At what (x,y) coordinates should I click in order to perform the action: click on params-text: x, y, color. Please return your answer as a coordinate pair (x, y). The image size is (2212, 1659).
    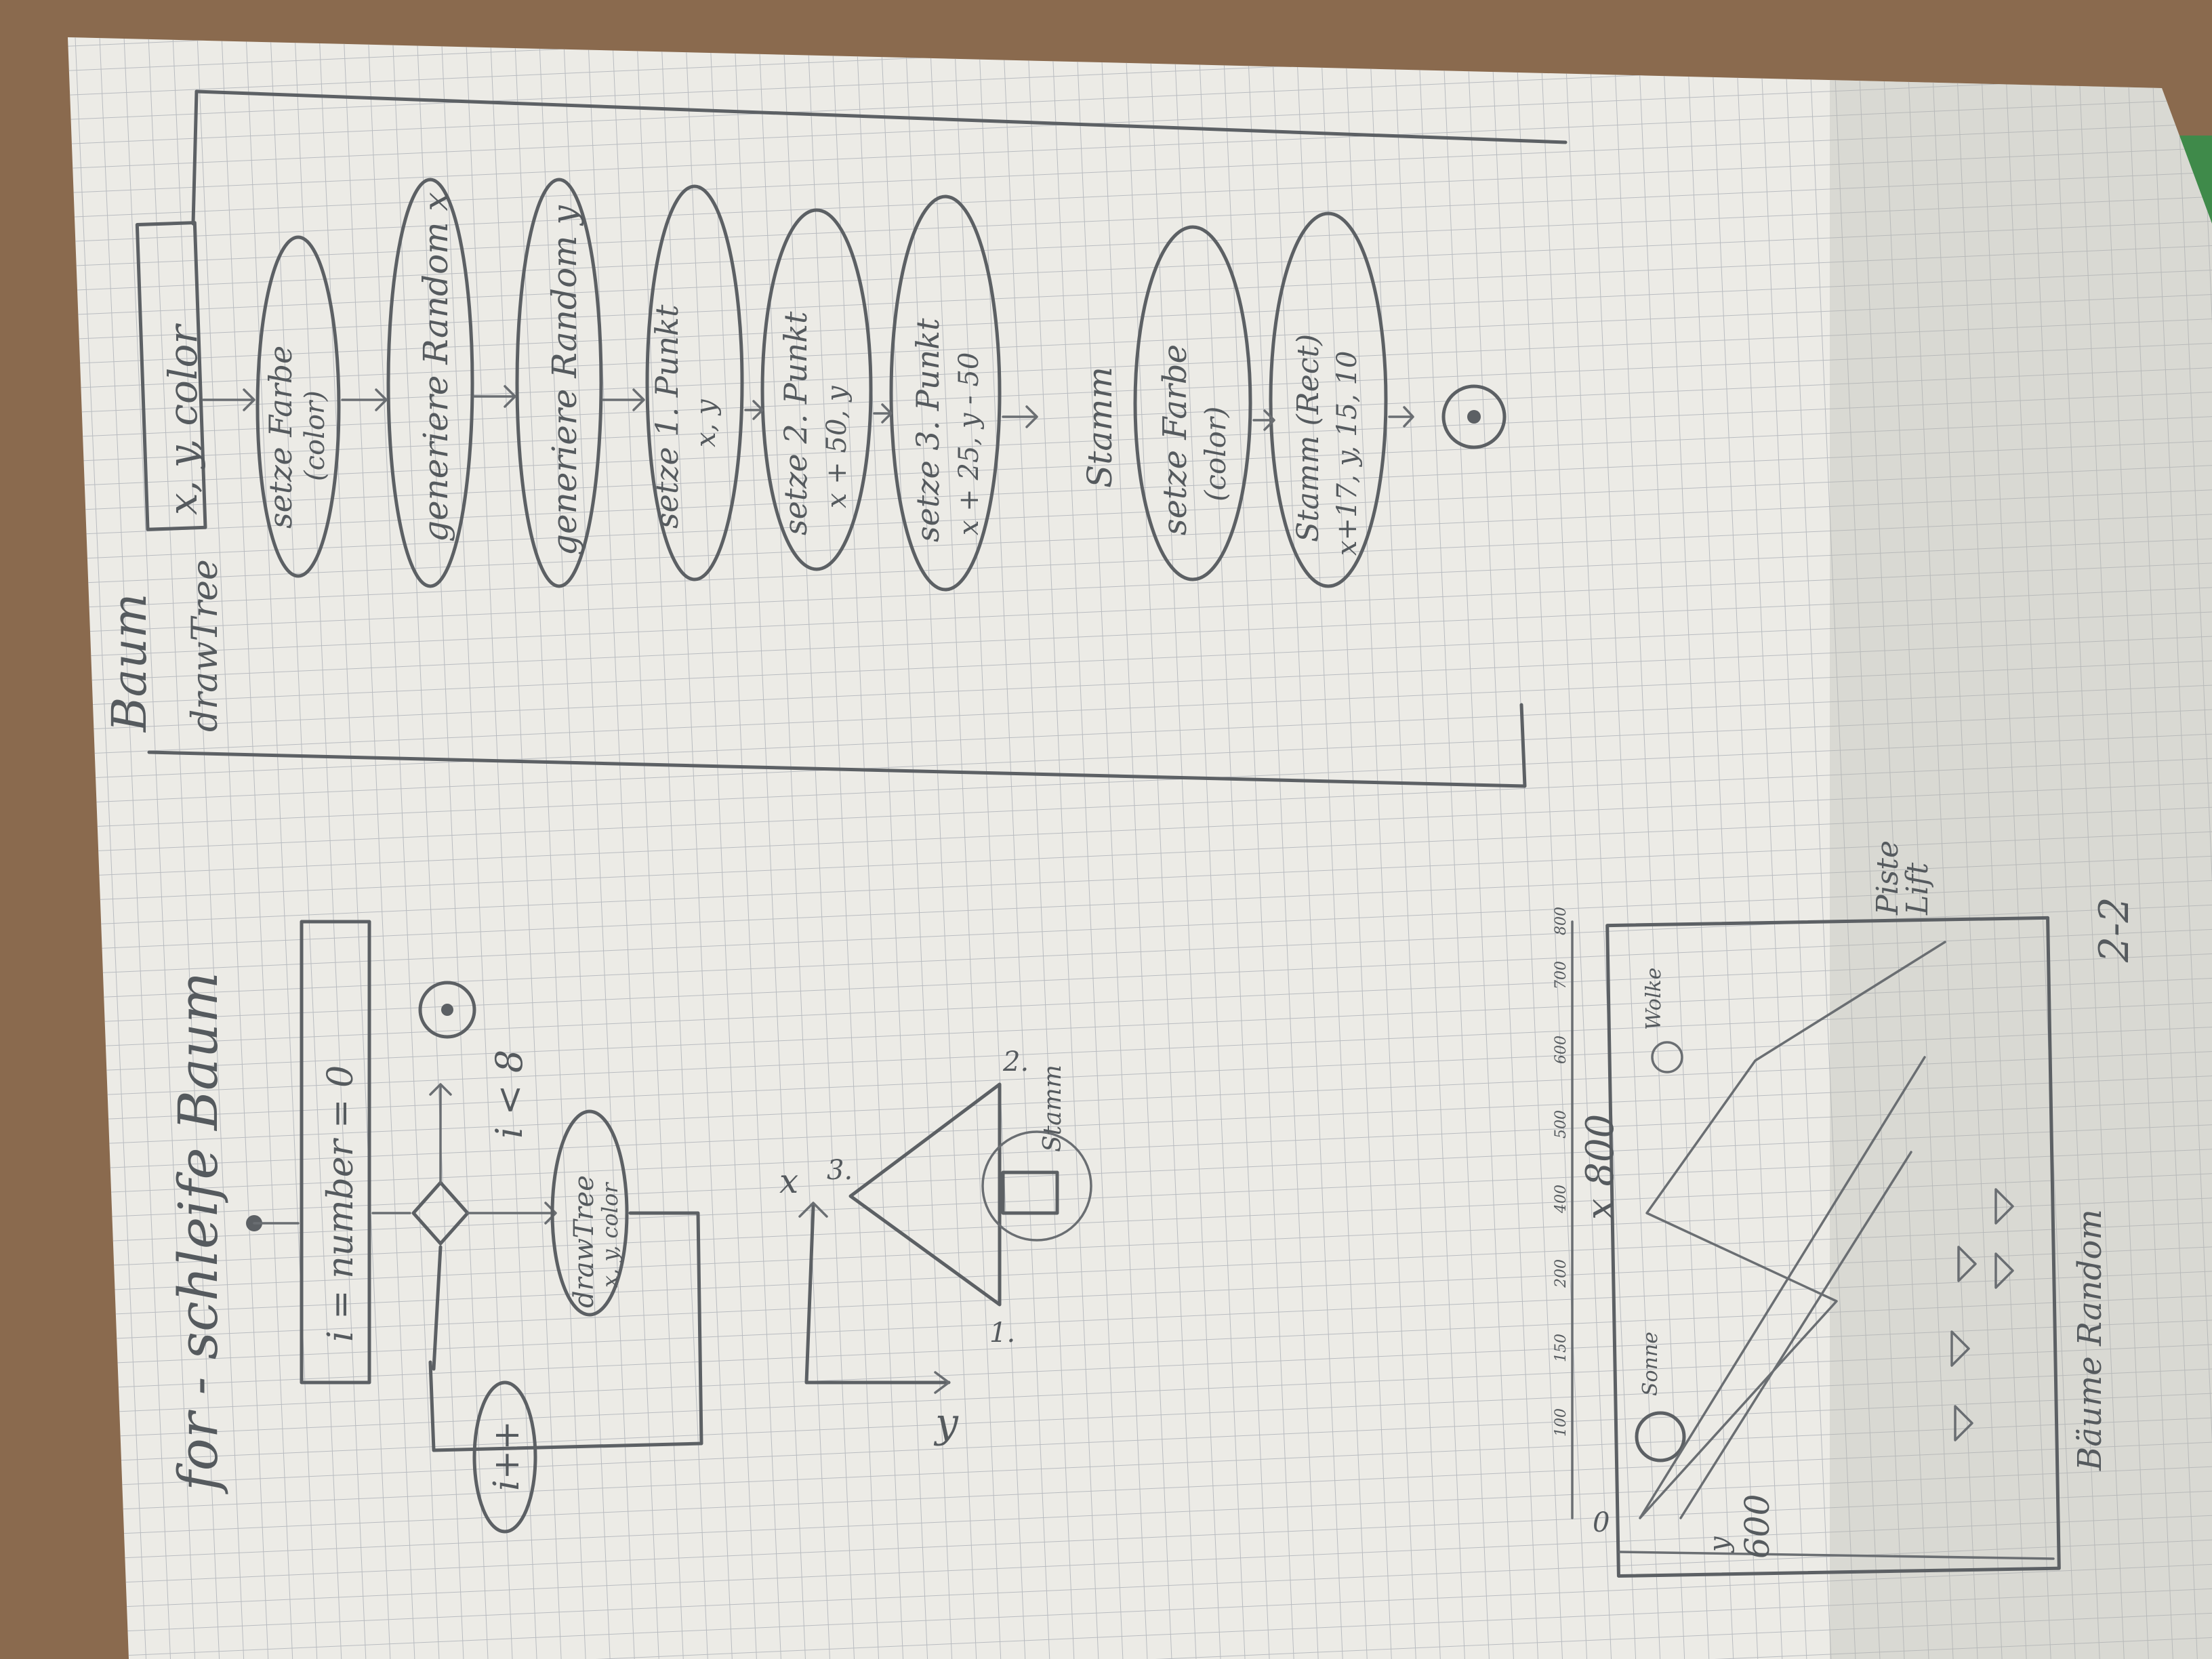
    Looking at the image, I should click on (183, 419).